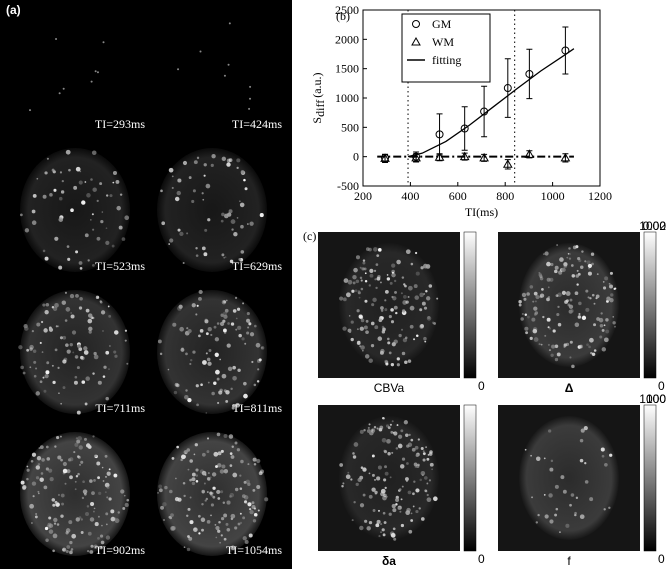 This screenshot has height=574, width=668. Describe the element at coordinates (529, 74) in the screenshot. I see `error-bar` at that location.